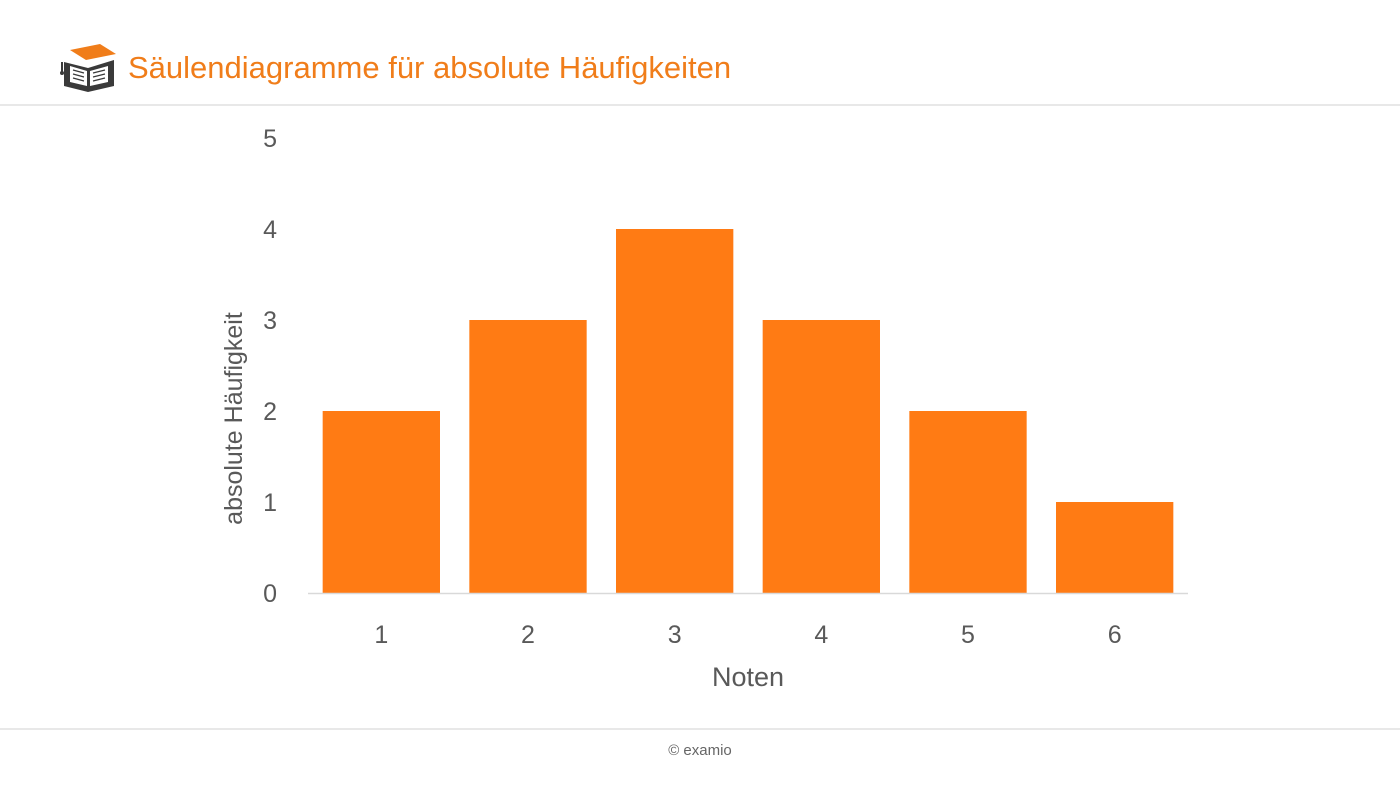 The height and width of the screenshot is (788, 1400). I want to click on y-tick-label: 4, so click(270, 230).